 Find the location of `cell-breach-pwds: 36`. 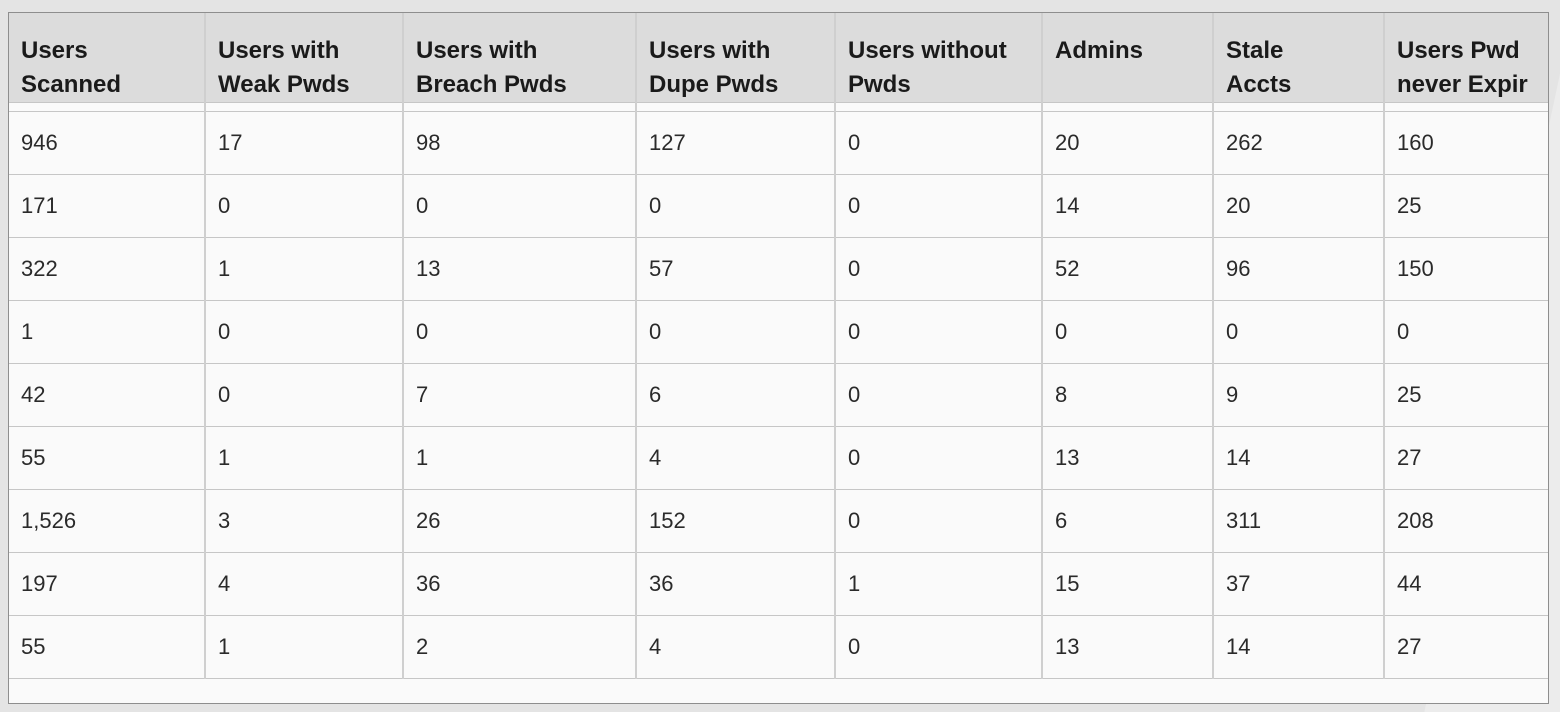

cell-breach-pwds: 36 is located at coordinates (520, 584).